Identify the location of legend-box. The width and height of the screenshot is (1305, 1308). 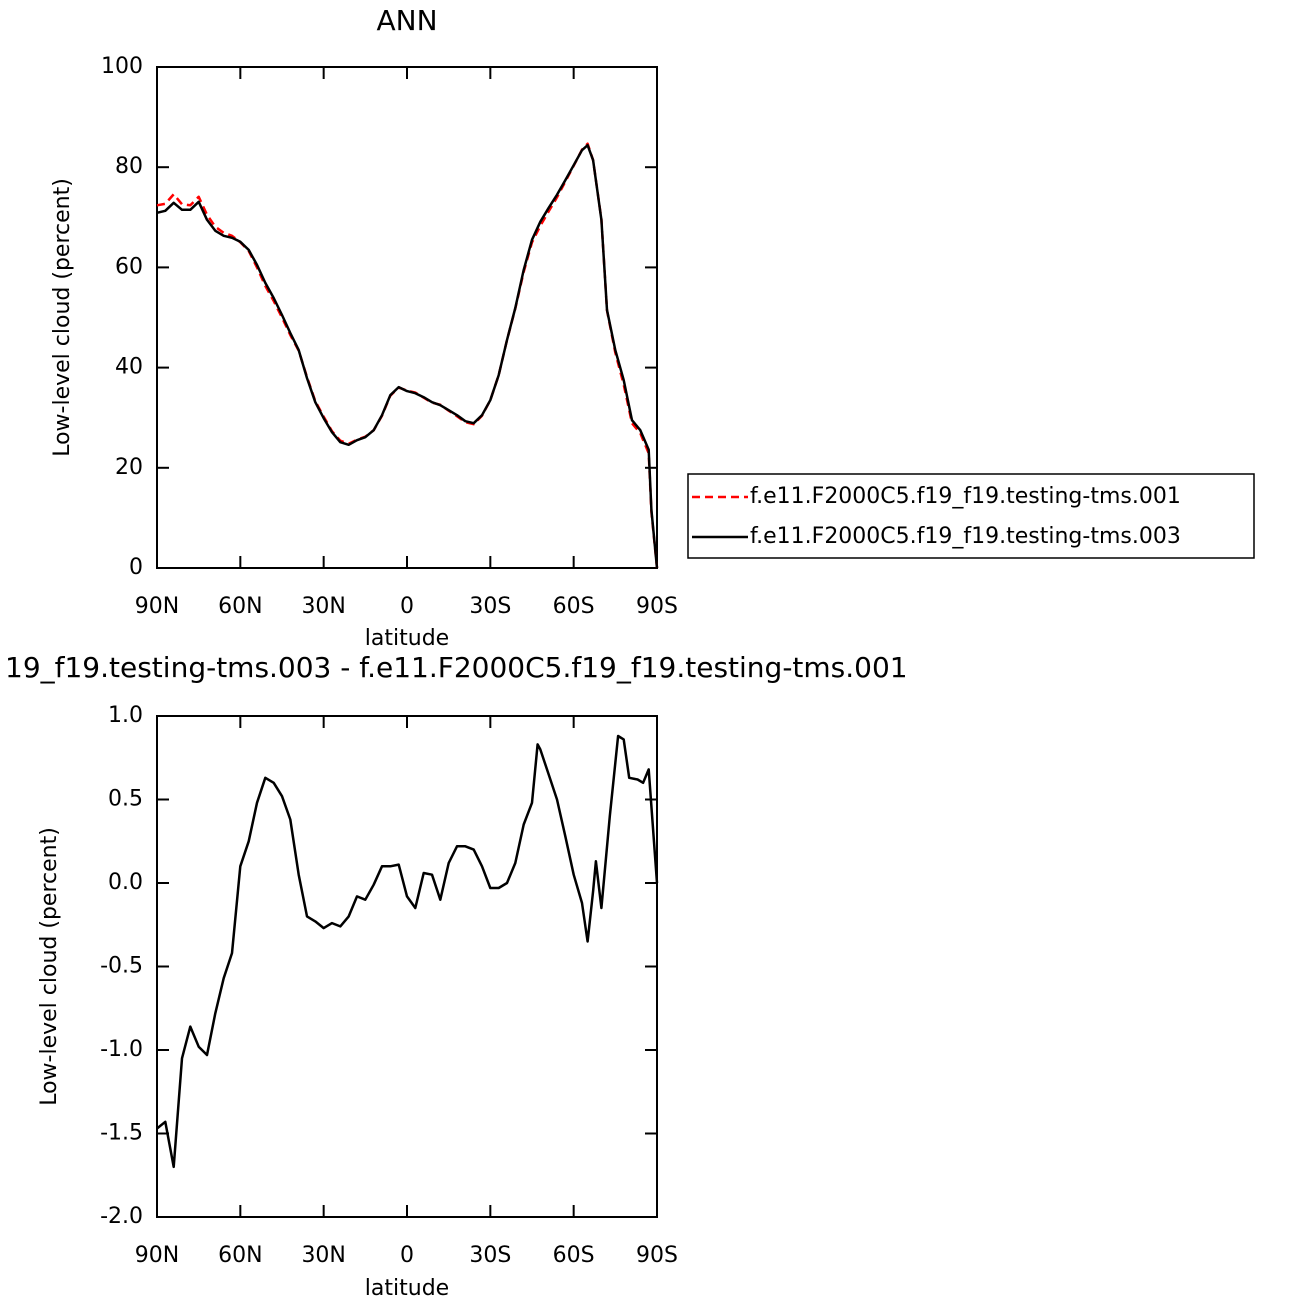
(971, 516).